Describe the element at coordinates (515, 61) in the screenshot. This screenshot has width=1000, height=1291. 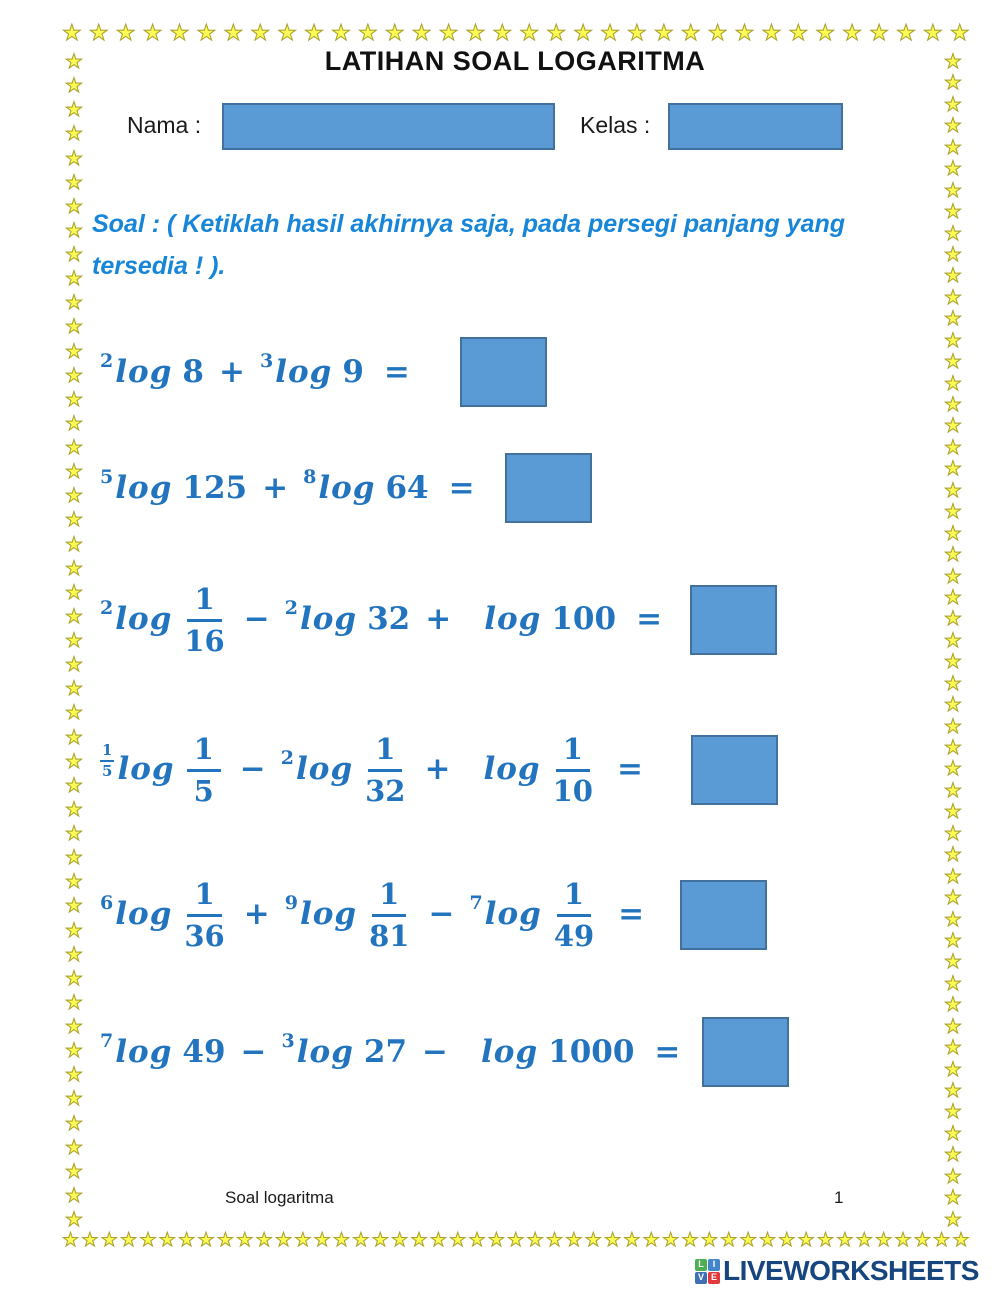
I see `page-title: LATIHAN SOAL LOGARITMA` at that location.